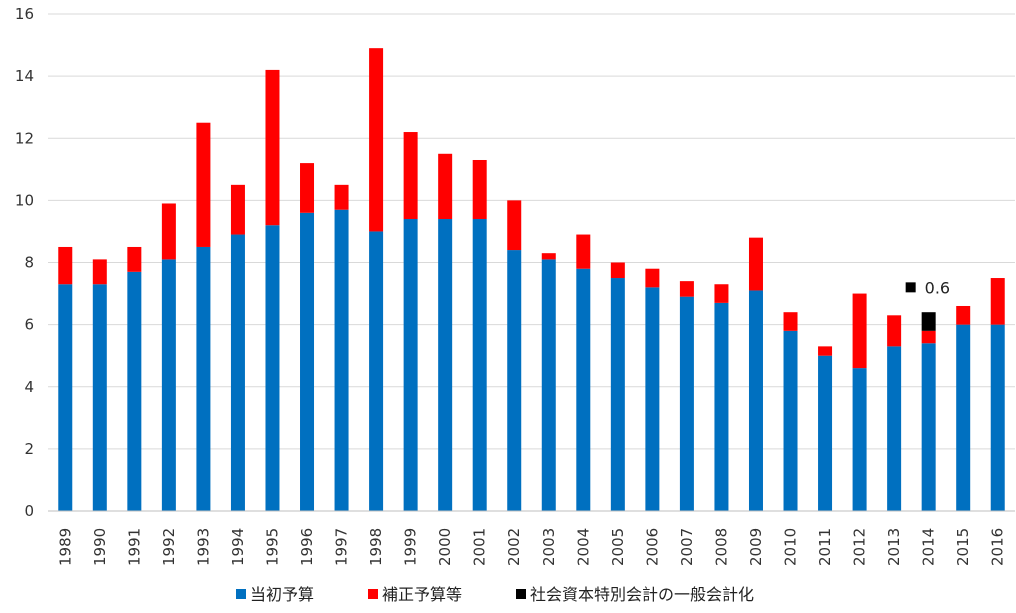 Image resolution: width=1016 pixels, height=613 pixels. What do you see at coordinates (937, 287) in the screenshot?
I see `annotation-label: 0.6` at bounding box center [937, 287].